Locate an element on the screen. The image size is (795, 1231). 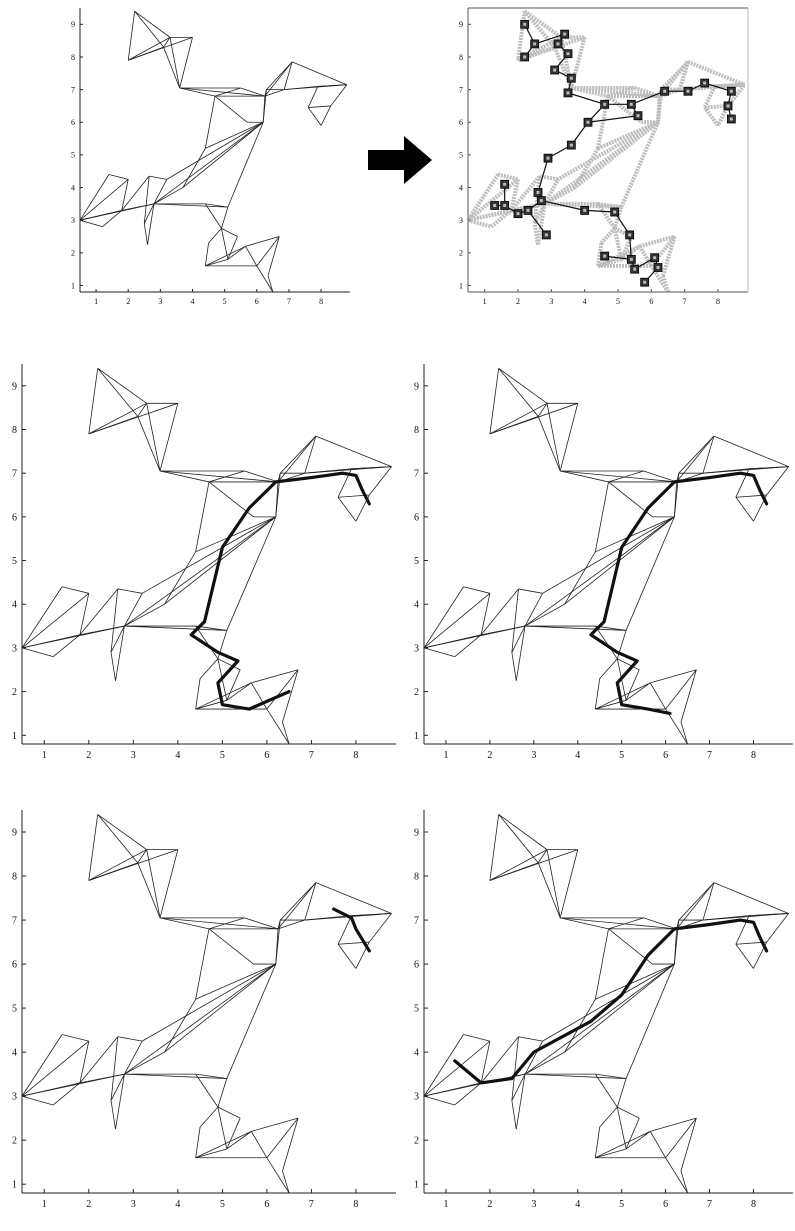
y-tick-label: 4 is located at coordinates (14, 605).